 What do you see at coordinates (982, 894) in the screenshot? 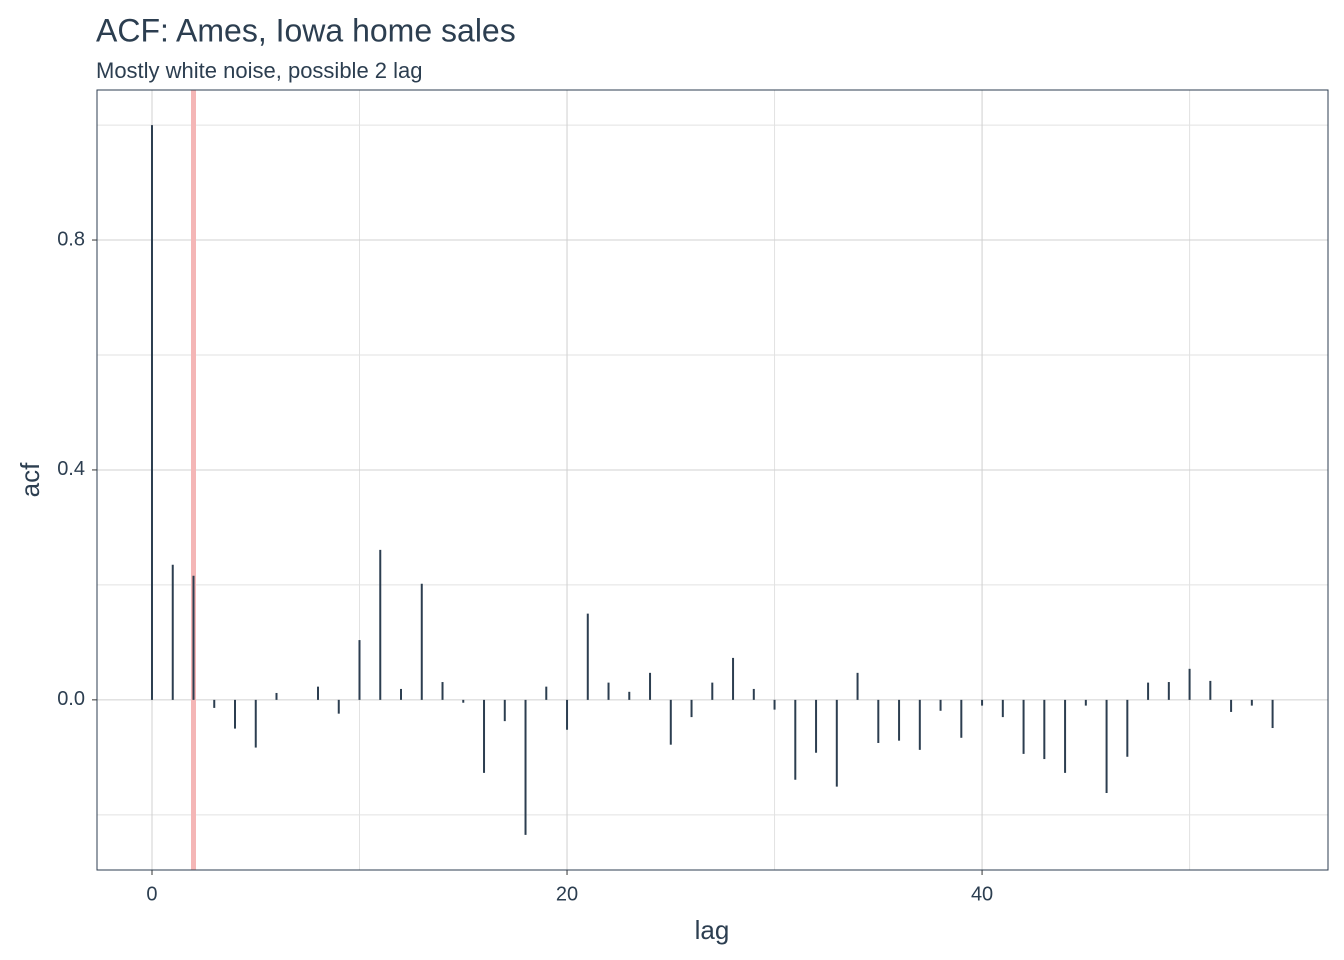
I see `x-tick-label: 40` at bounding box center [982, 894].